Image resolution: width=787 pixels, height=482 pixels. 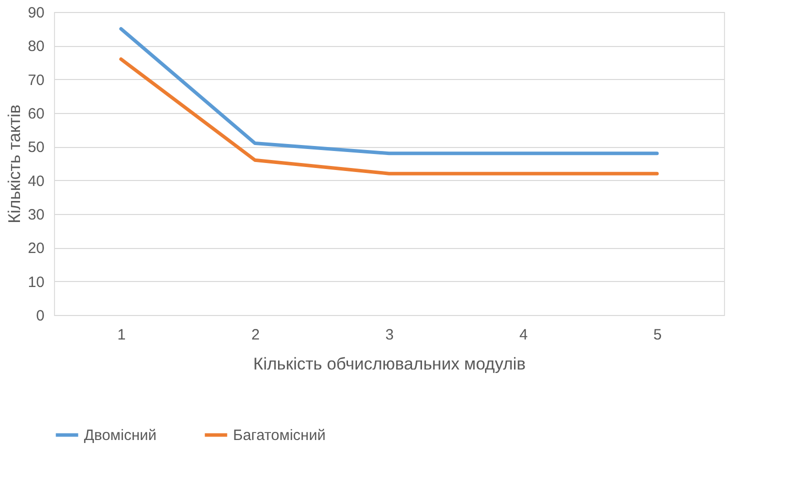 I want to click on x-tick-label: 1, so click(x=121, y=335).